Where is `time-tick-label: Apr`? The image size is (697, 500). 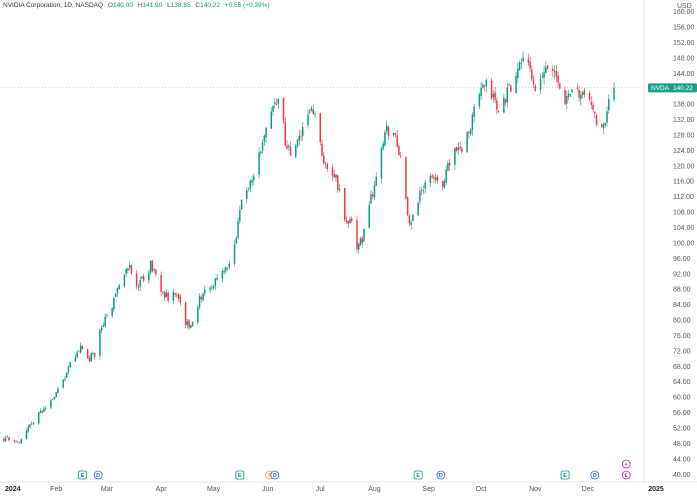 time-tick-label: Apr is located at coordinates (162, 489).